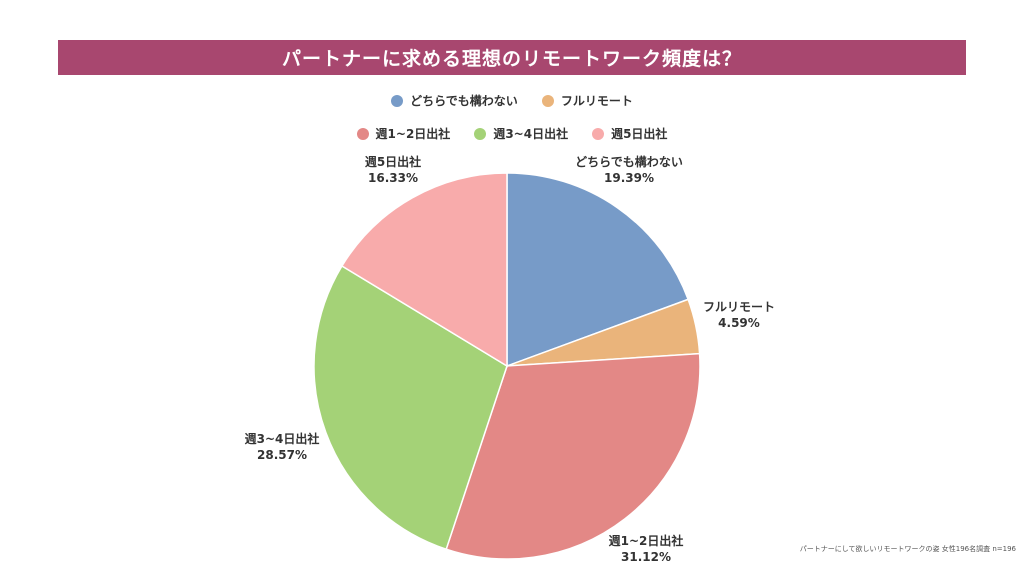 Image resolution: width=1024 pixels, height=576 pixels. I want to click on legend-label-either: どちらでも構わない, so click(464, 101).